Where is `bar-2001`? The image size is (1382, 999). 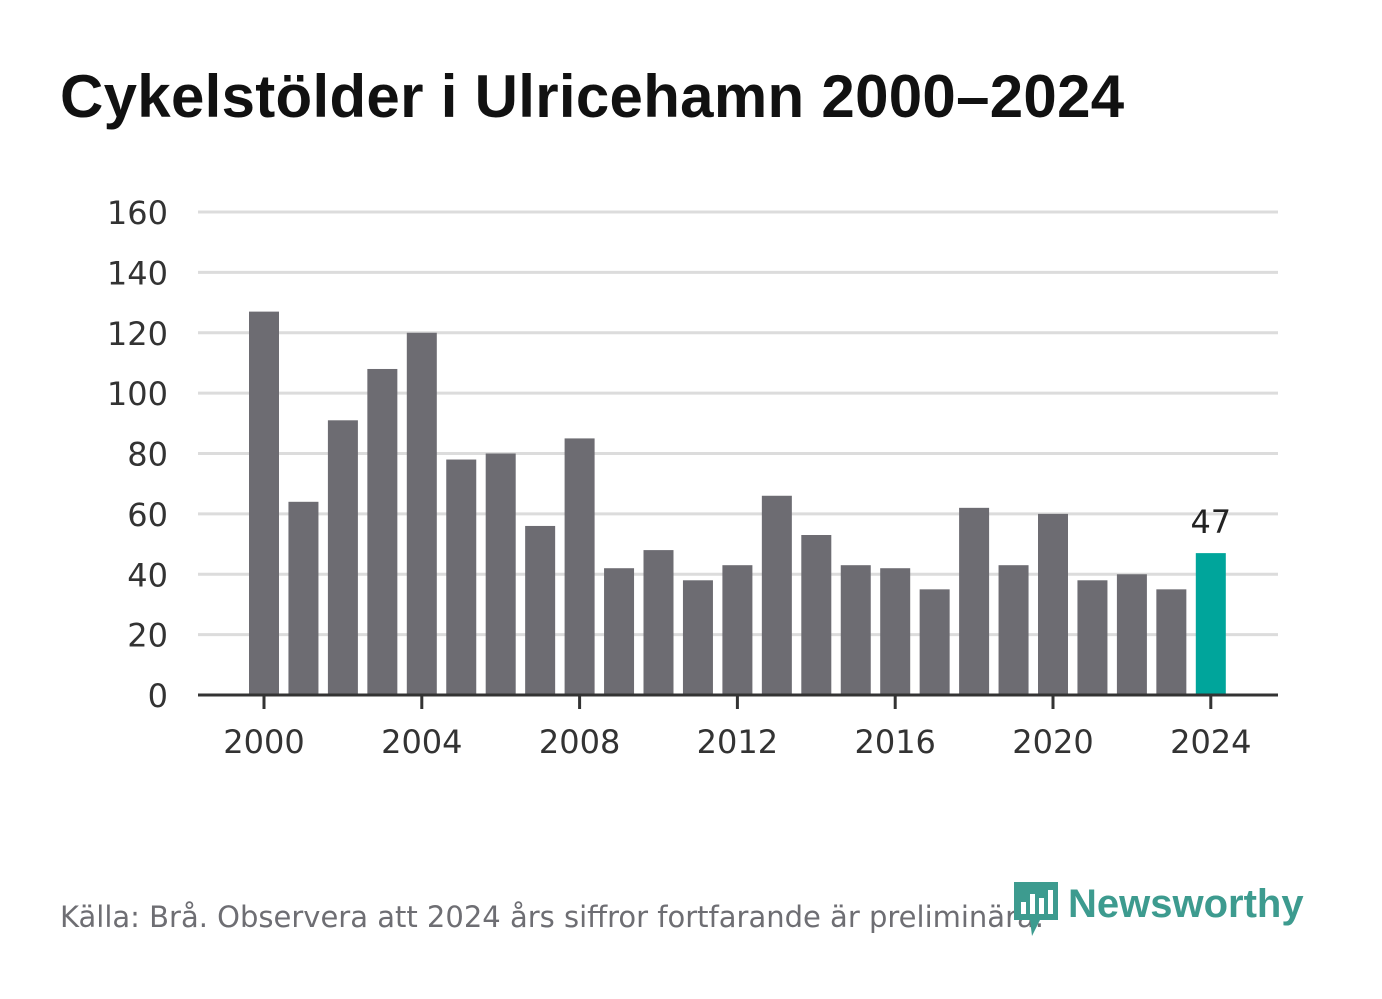 bar-2001 is located at coordinates (303, 598).